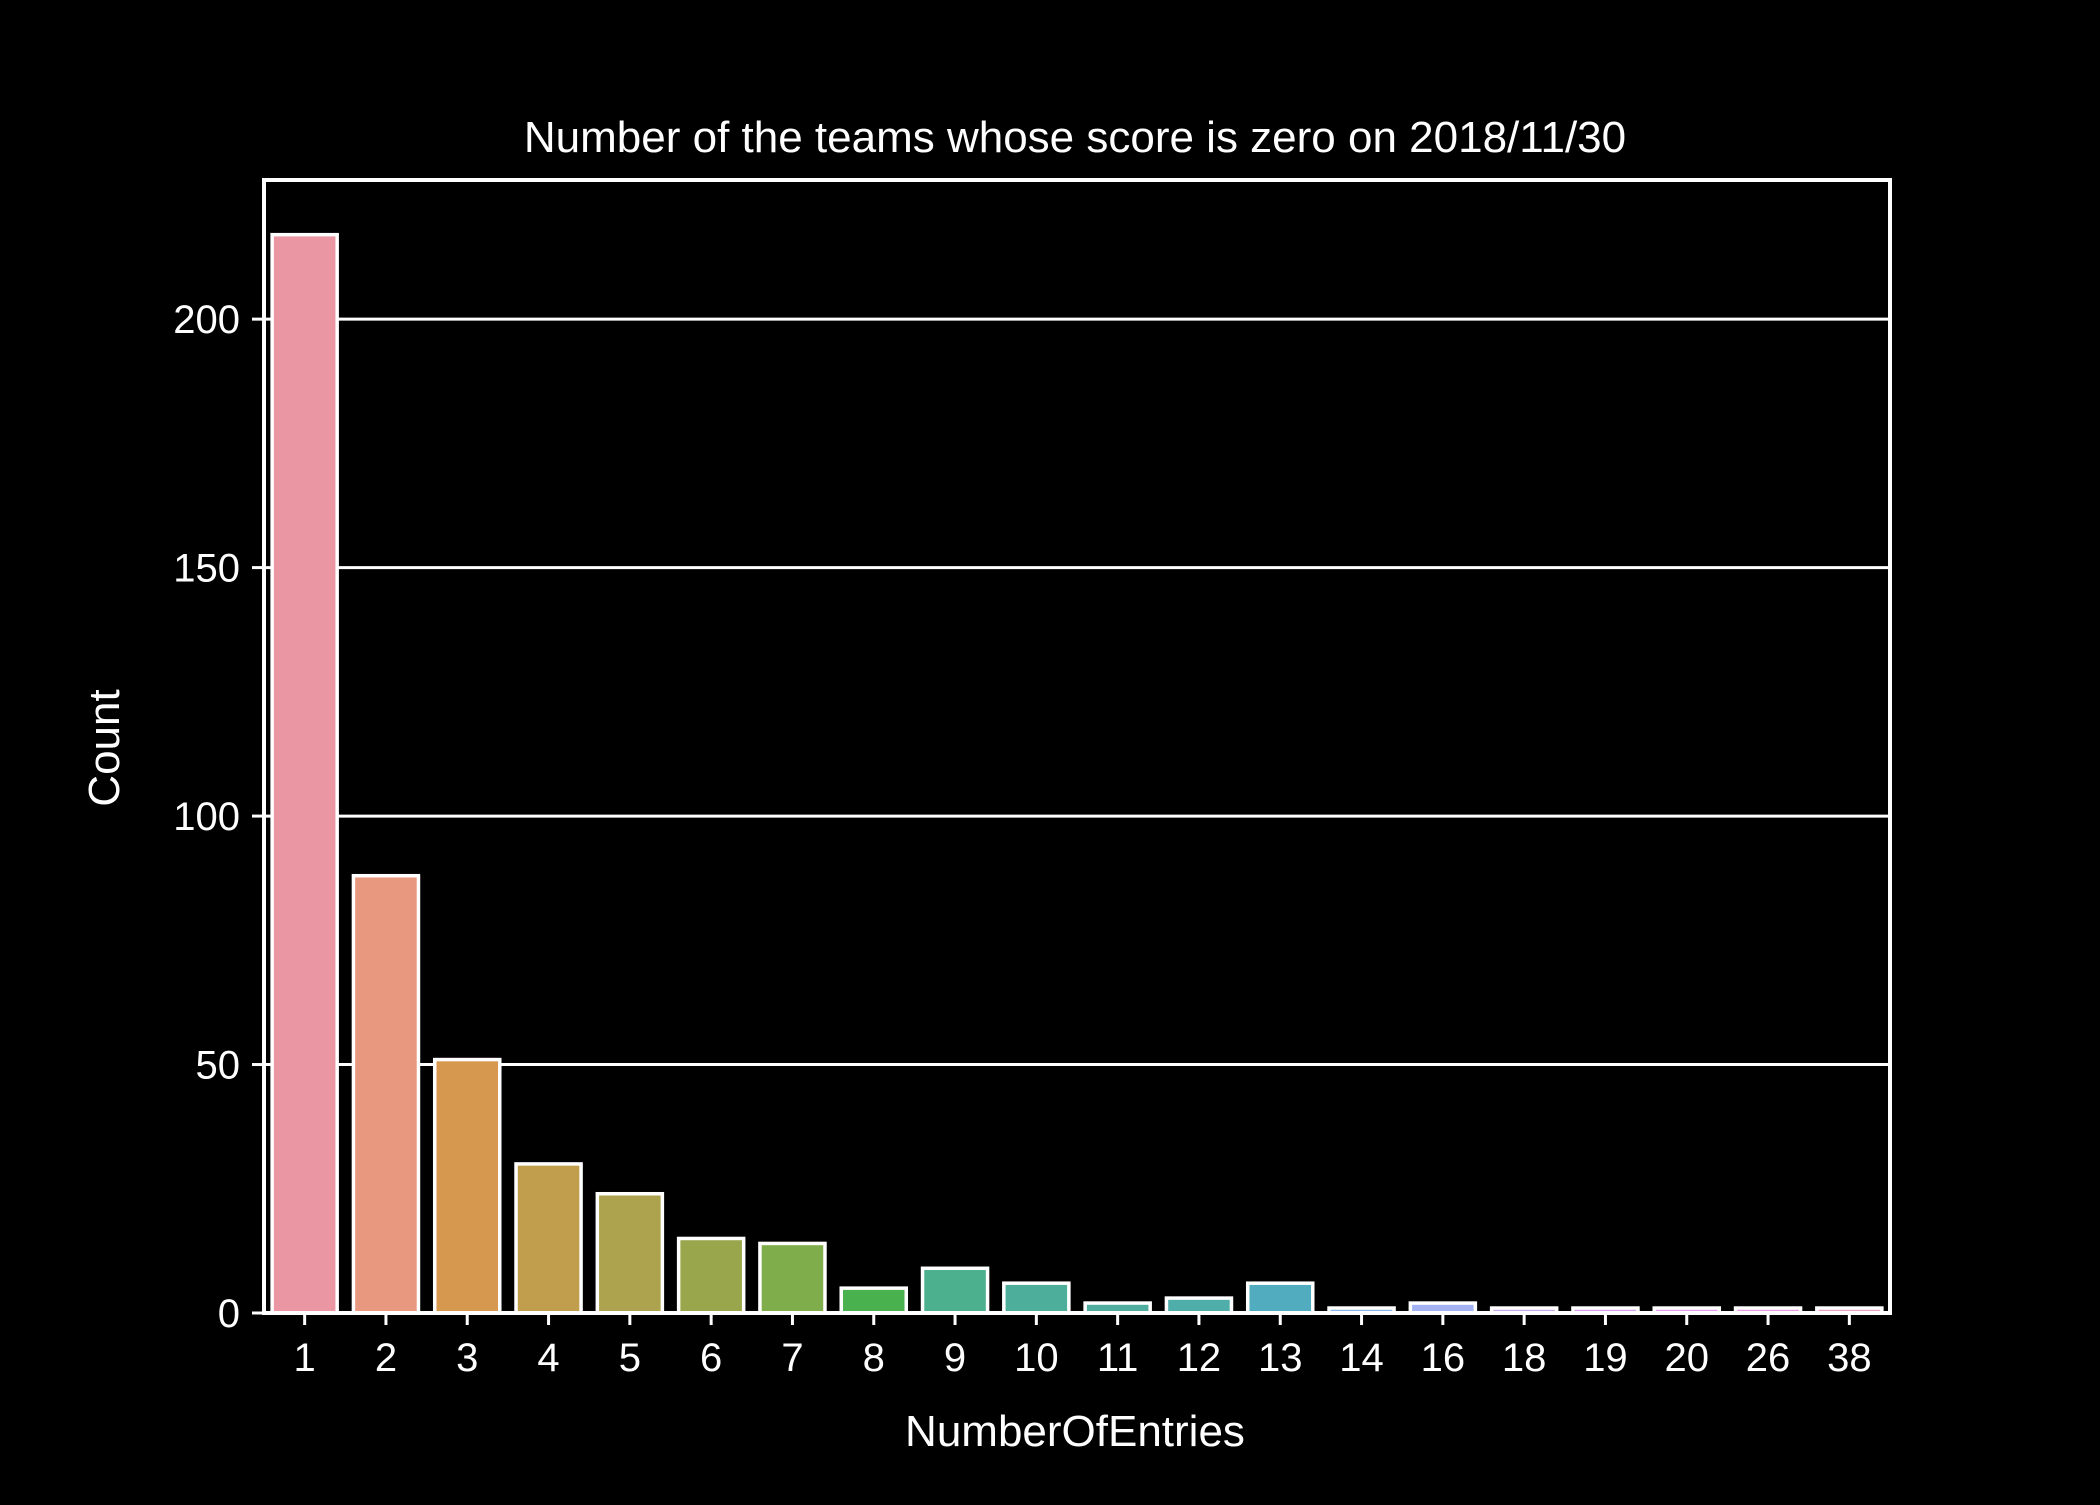  What do you see at coordinates (1036, 1358) in the screenshot?
I see `x-tick-label: 10` at bounding box center [1036, 1358].